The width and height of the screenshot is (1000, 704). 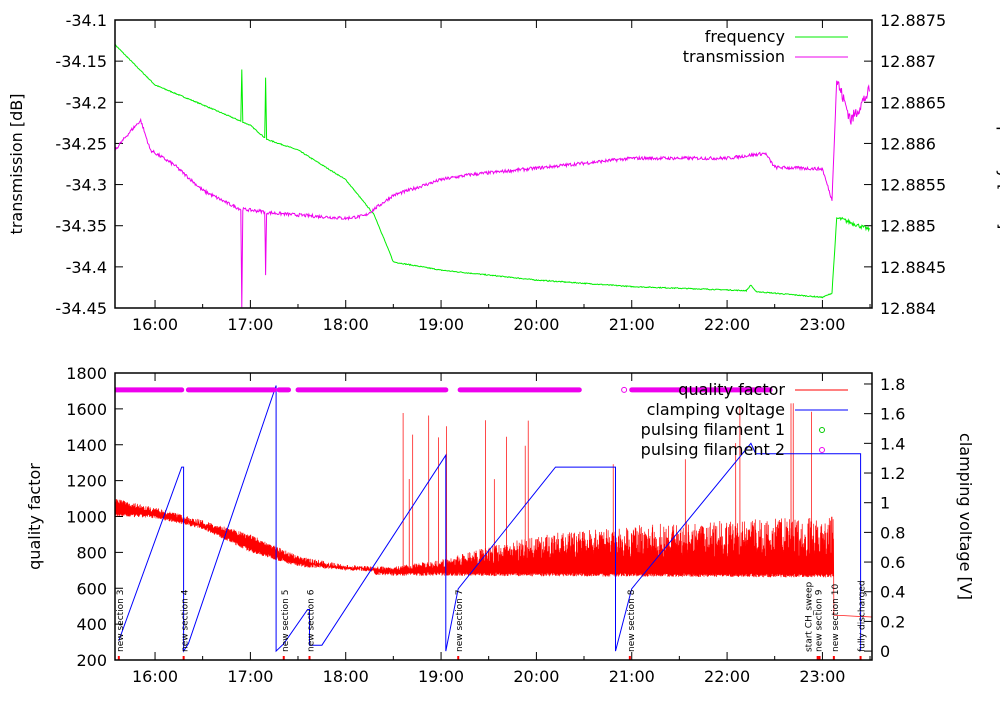 What do you see at coordinates (965, 516) in the screenshot?
I see `y2-axis-label: clamping voltage [V]` at bounding box center [965, 516].